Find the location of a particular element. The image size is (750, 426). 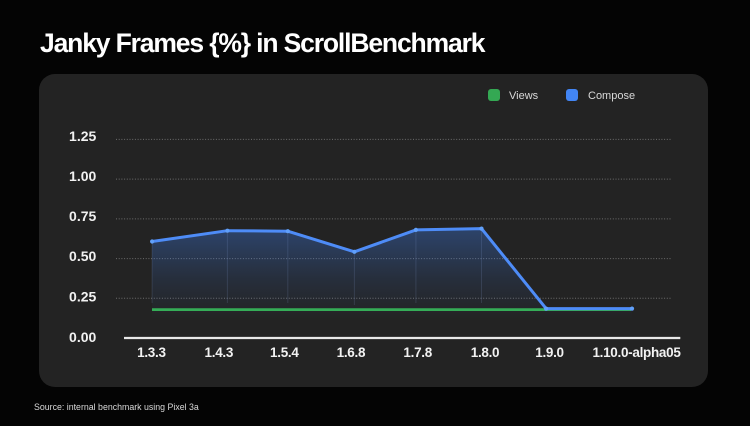

svg-text: 1.5.4 is located at coordinates (284, 352).